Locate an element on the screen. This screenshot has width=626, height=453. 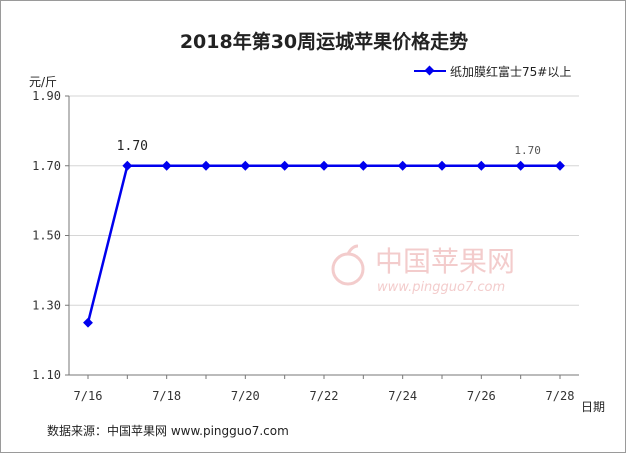
legend: 纸加膜红富士75#以上 is located at coordinates (492, 71).